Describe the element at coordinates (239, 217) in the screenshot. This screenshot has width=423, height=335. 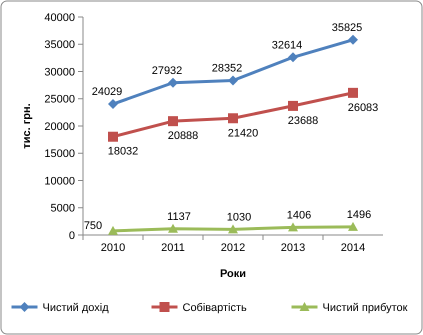
I see `data-label: 1030` at that location.